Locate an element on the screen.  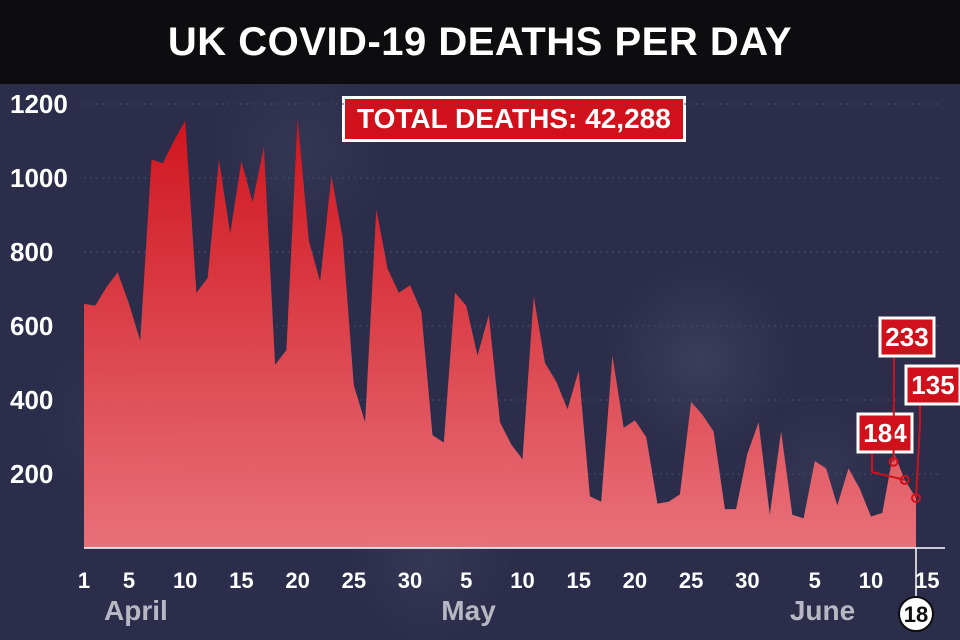
x-axis-ticks: 151015202530510152025305101520 is located at coordinates (509, 580).